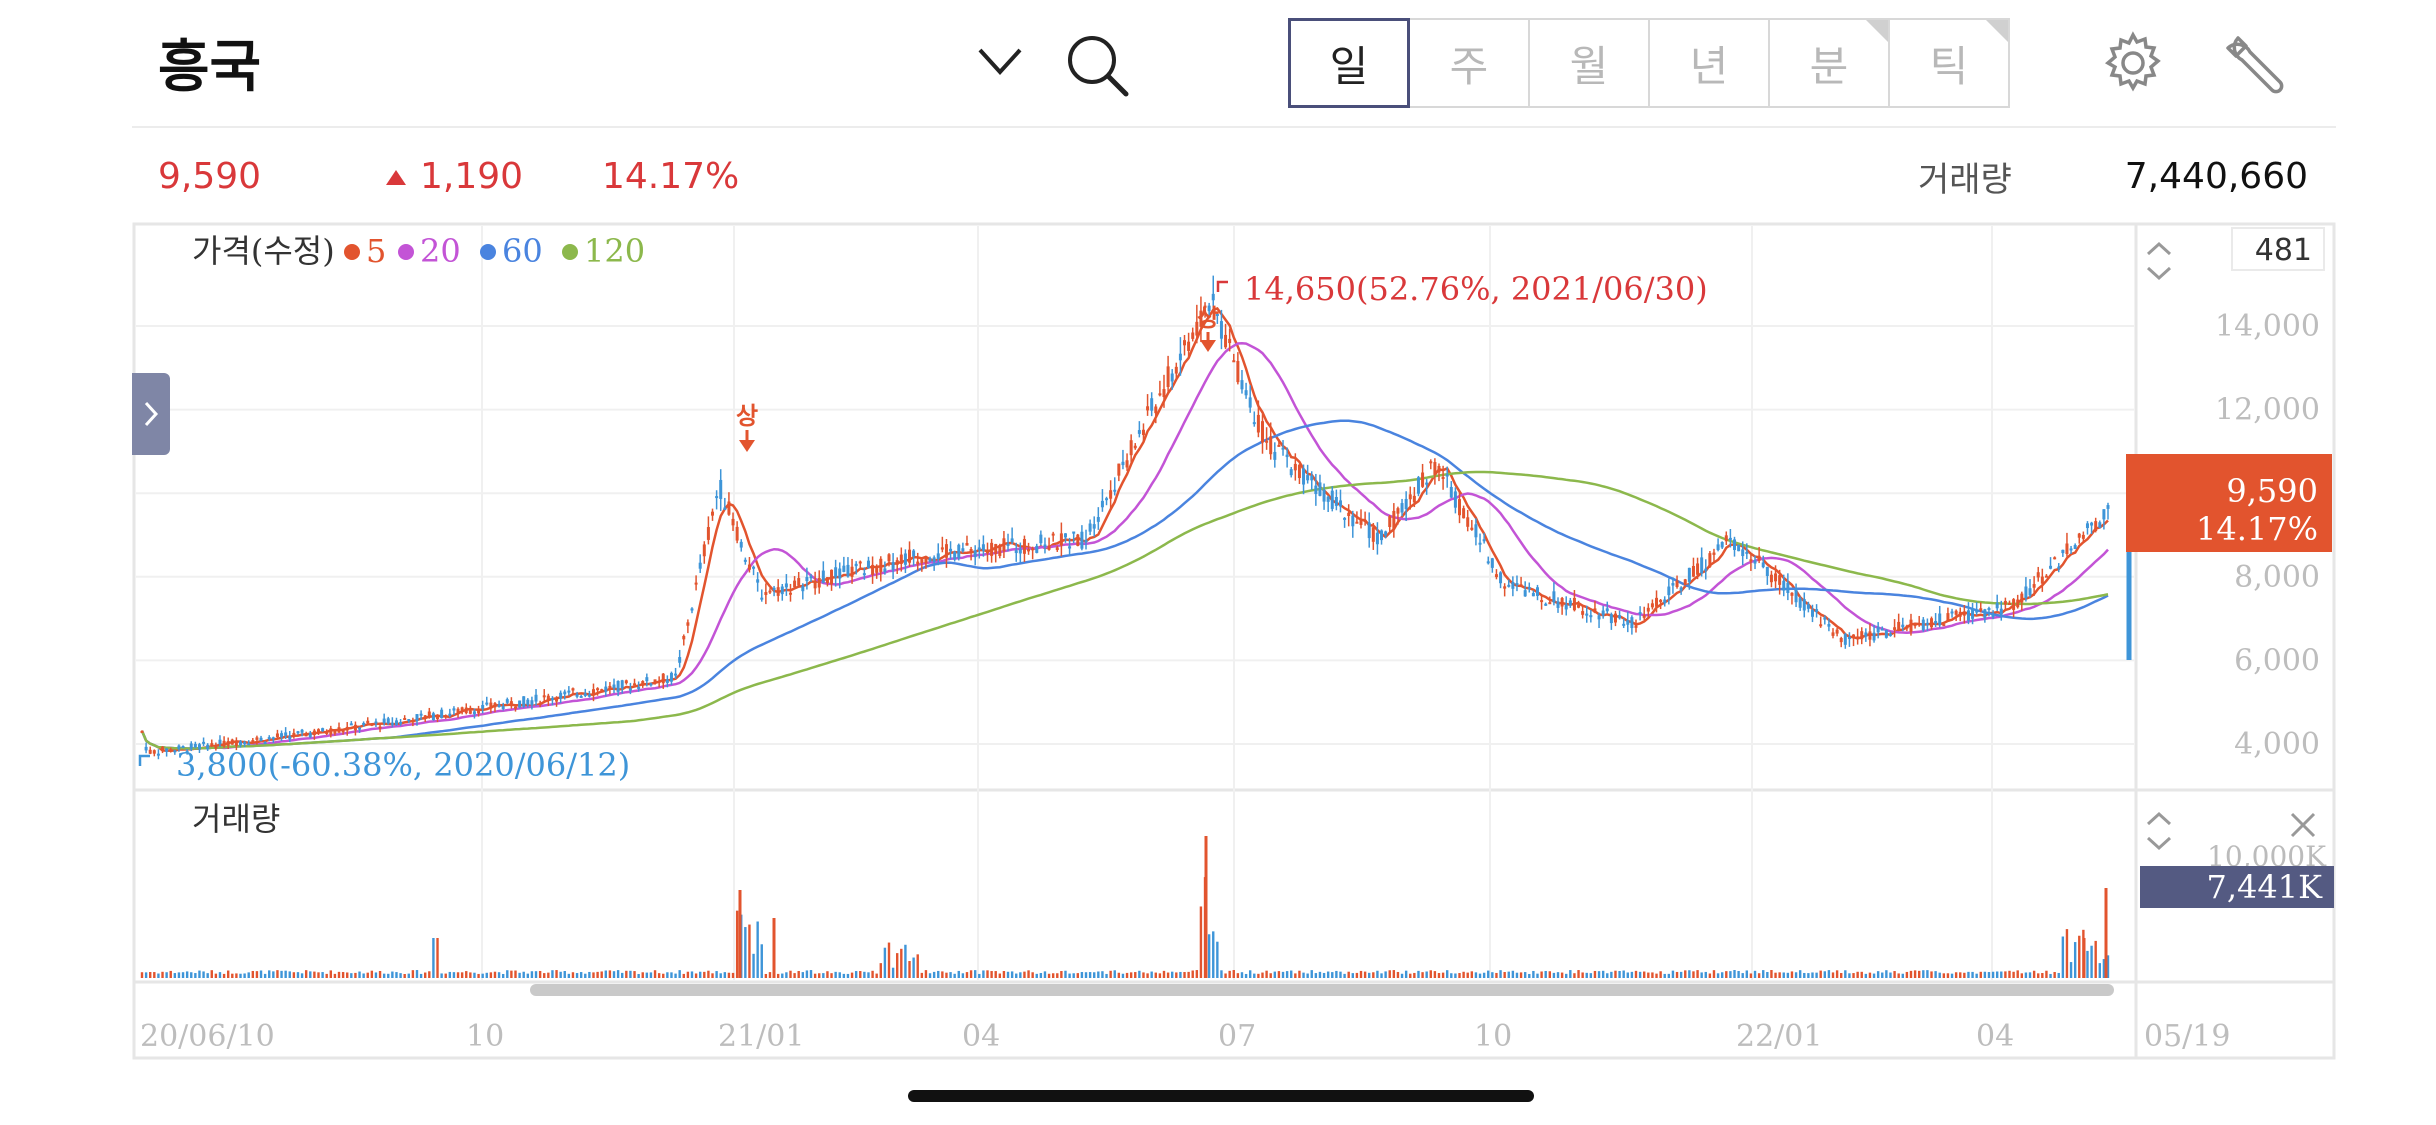 This screenshot has height=1125, width=2436. Describe the element at coordinates (1709, 63) in the screenshot. I see `tab-period-3: 년` at that location.